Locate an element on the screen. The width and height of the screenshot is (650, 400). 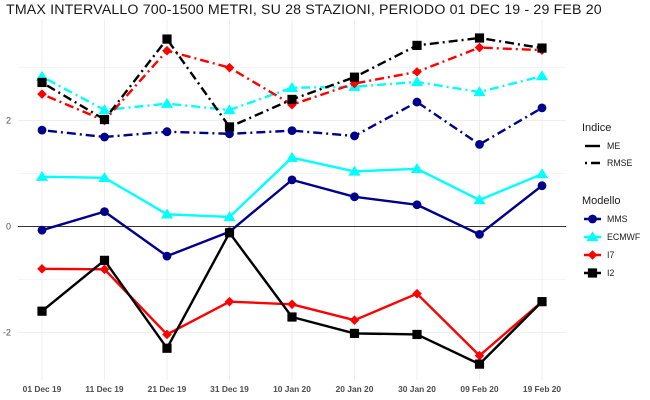
legend-label-i7: I7 is located at coordinates (610, 255).